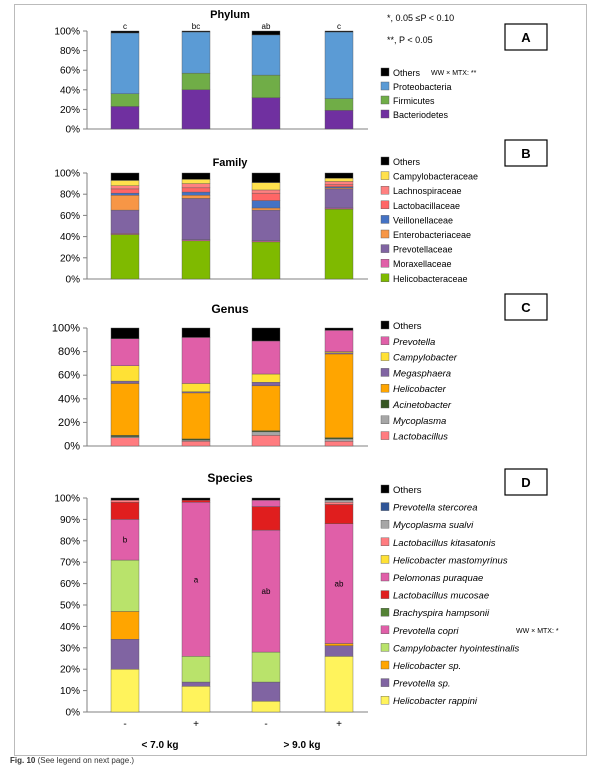 Image resolution: width=600 pixels, height=773 pixels. I want to click on panel-d-legend-label: Helicobacter sp., so click(427, 666).